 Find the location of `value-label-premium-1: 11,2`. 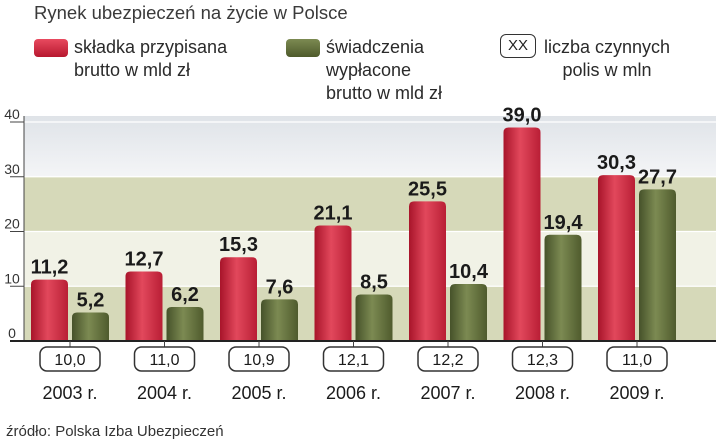

value-label-premium-1: 11,2 is located at coordinates (50, 268).